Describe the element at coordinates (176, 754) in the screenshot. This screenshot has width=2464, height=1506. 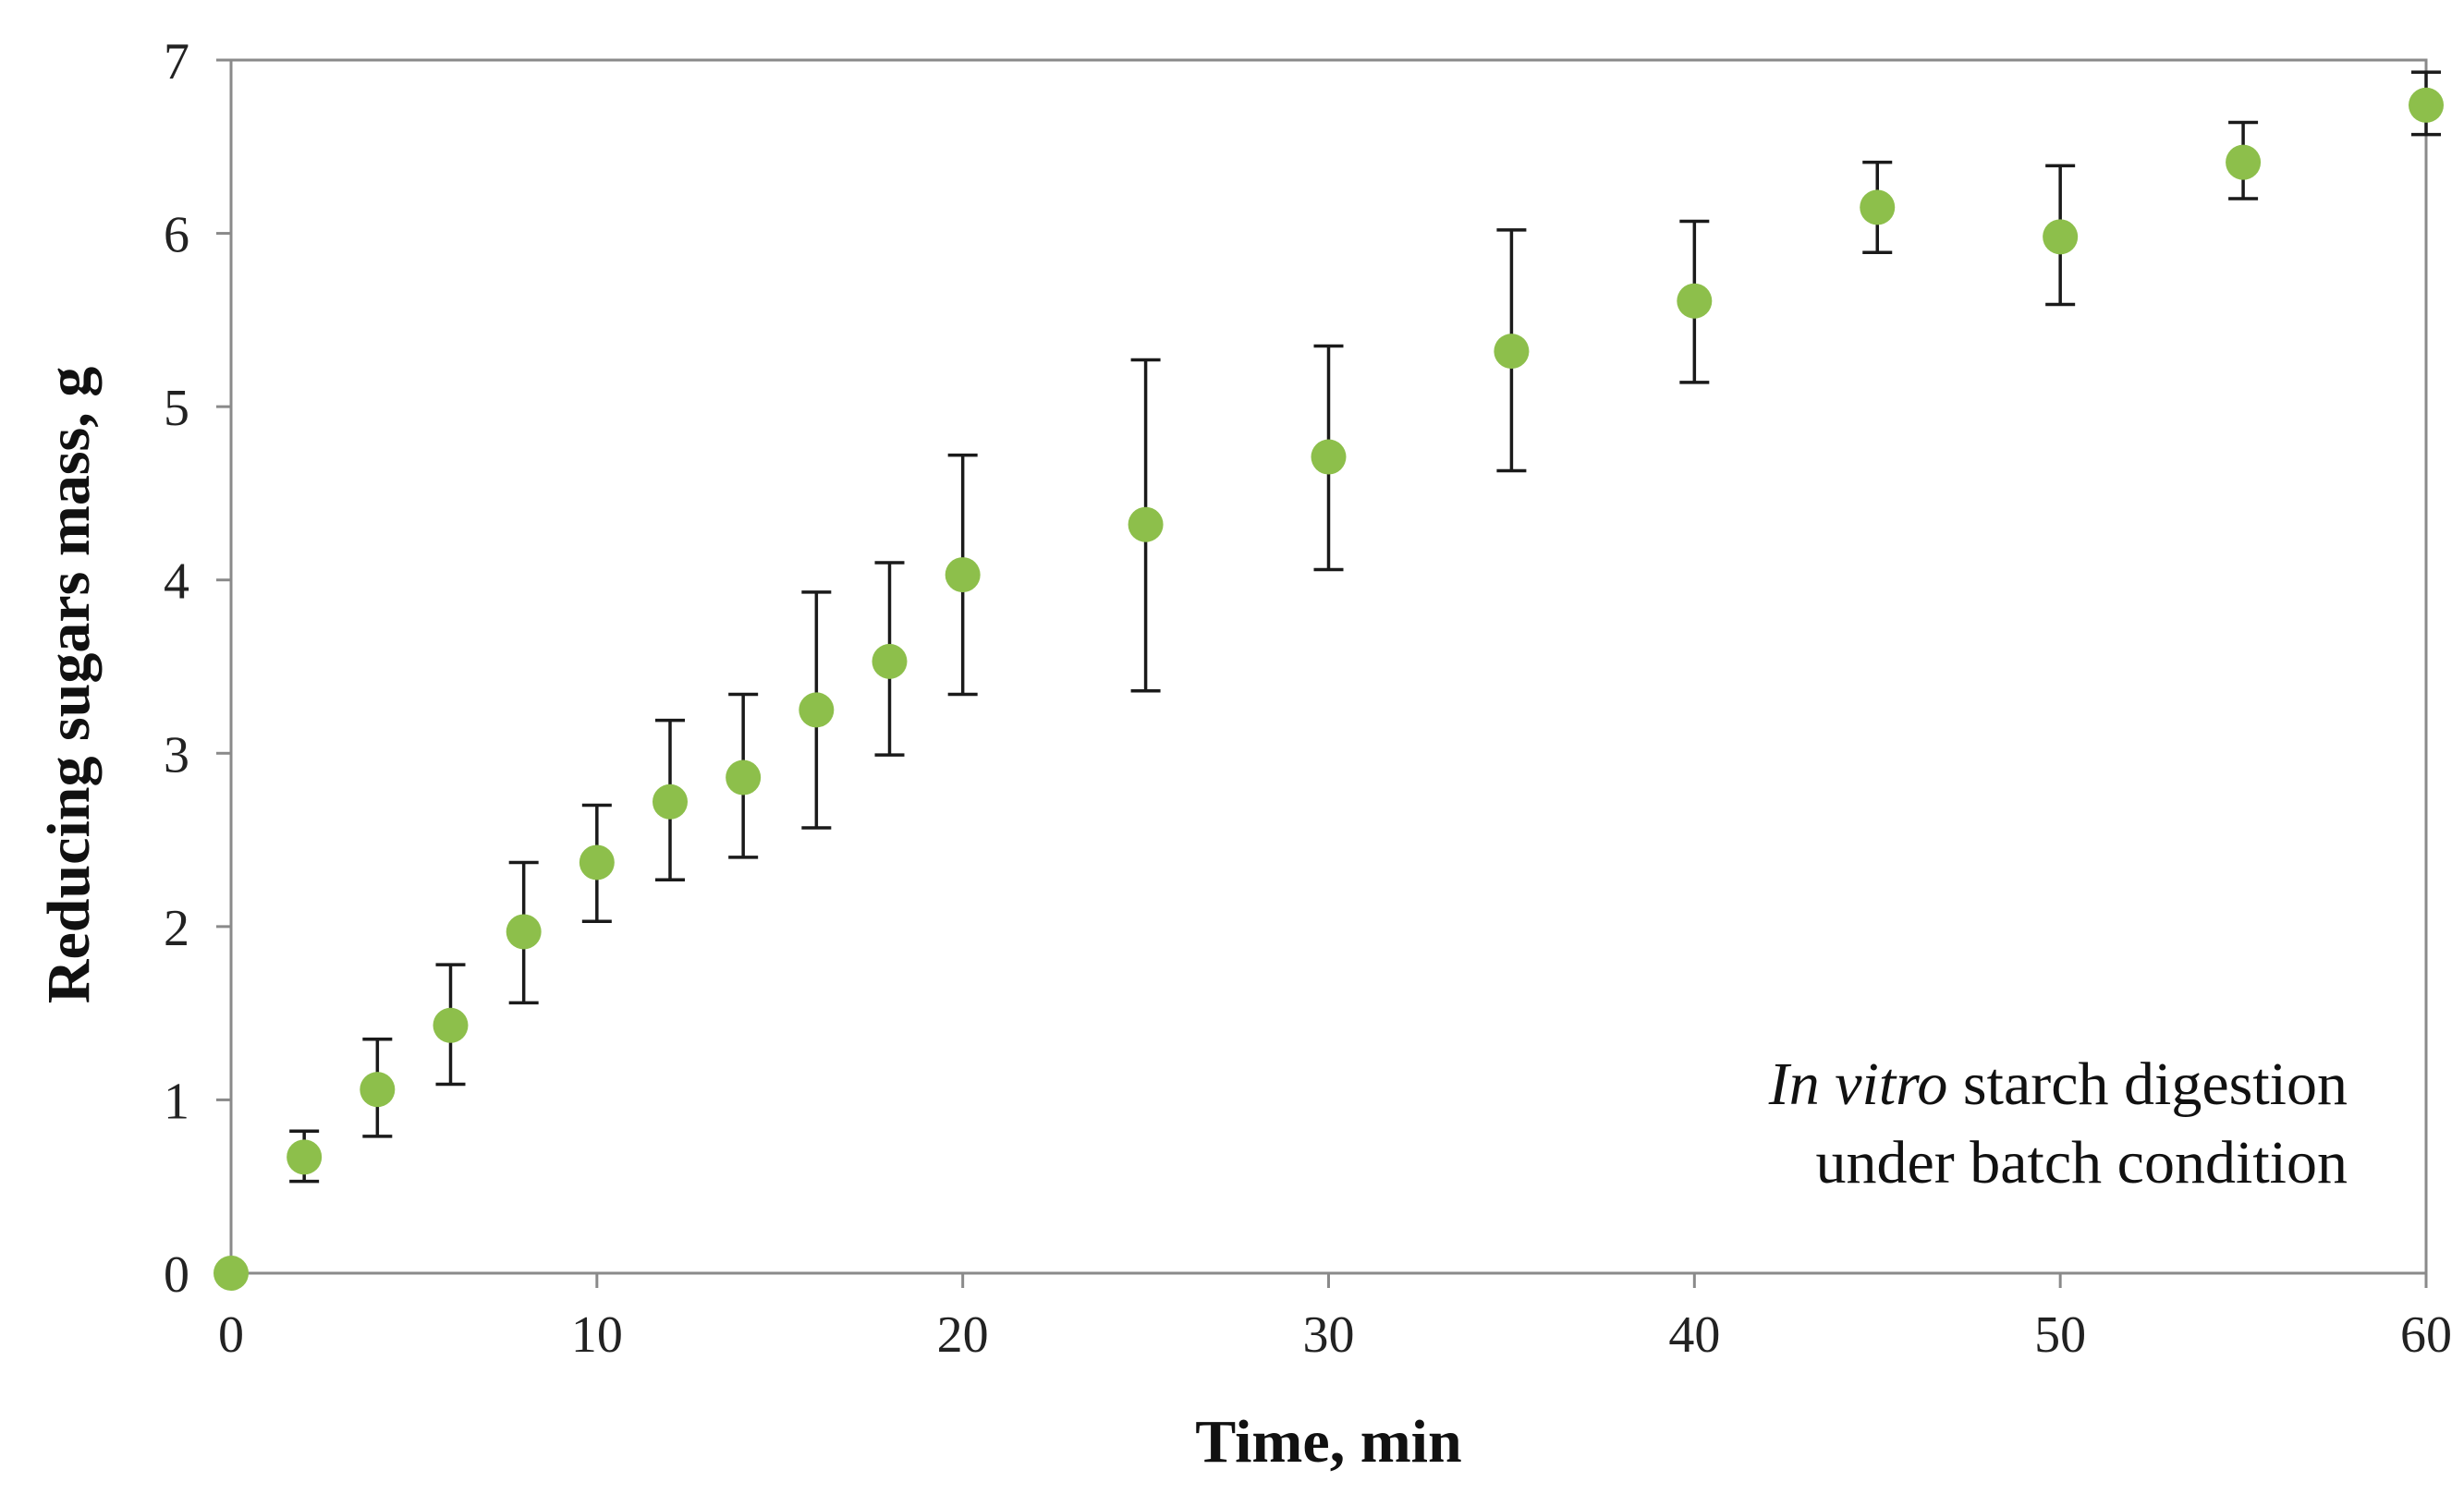
I see `y-tick-label: 3` at that location.